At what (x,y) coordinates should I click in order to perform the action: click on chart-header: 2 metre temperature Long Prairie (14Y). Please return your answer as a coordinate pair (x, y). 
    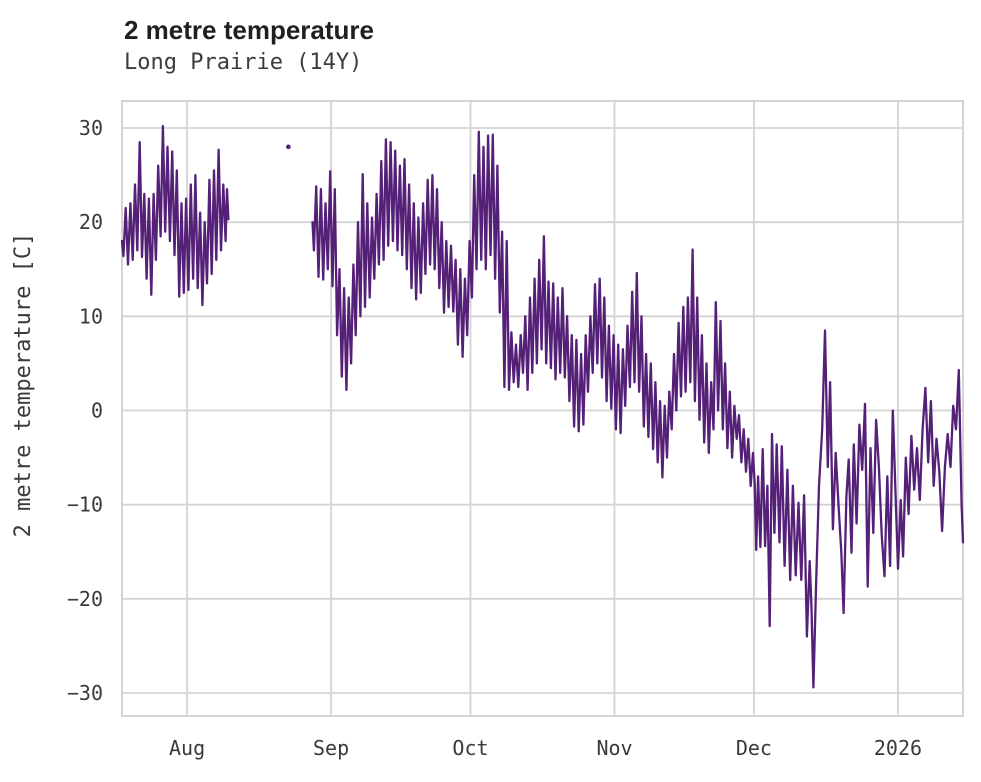
    Looking at the image, I should click on (249, 45).